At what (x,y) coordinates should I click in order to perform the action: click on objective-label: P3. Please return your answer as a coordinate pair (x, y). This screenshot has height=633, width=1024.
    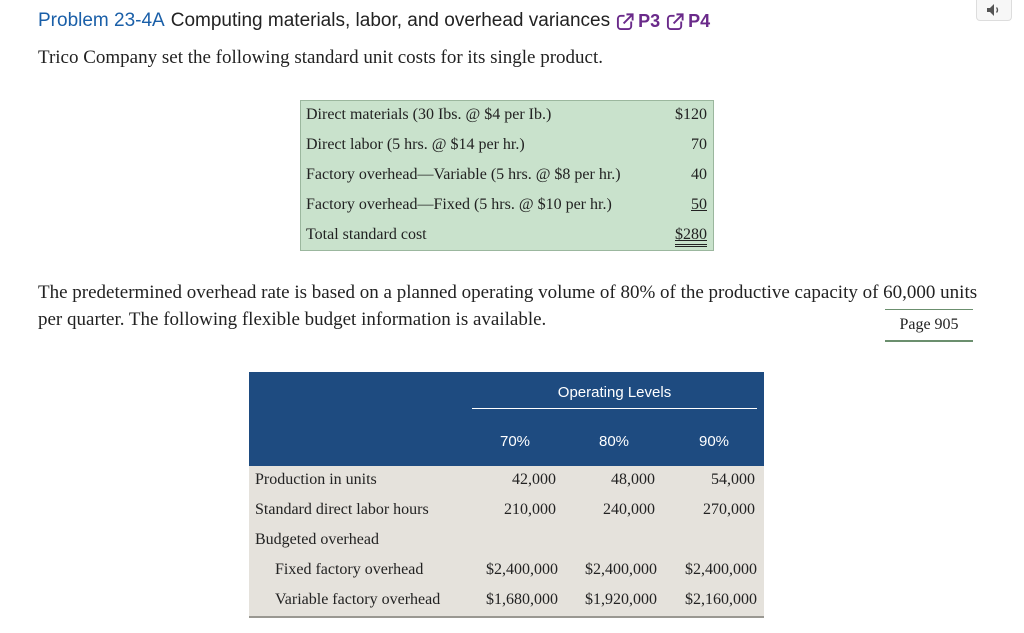
    Looking at the image, I should click on (649, 20).